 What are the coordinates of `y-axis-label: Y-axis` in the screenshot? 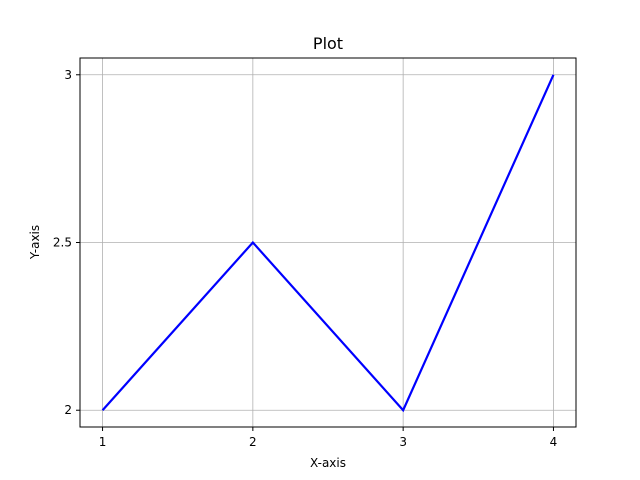 It's located at (35, 242).